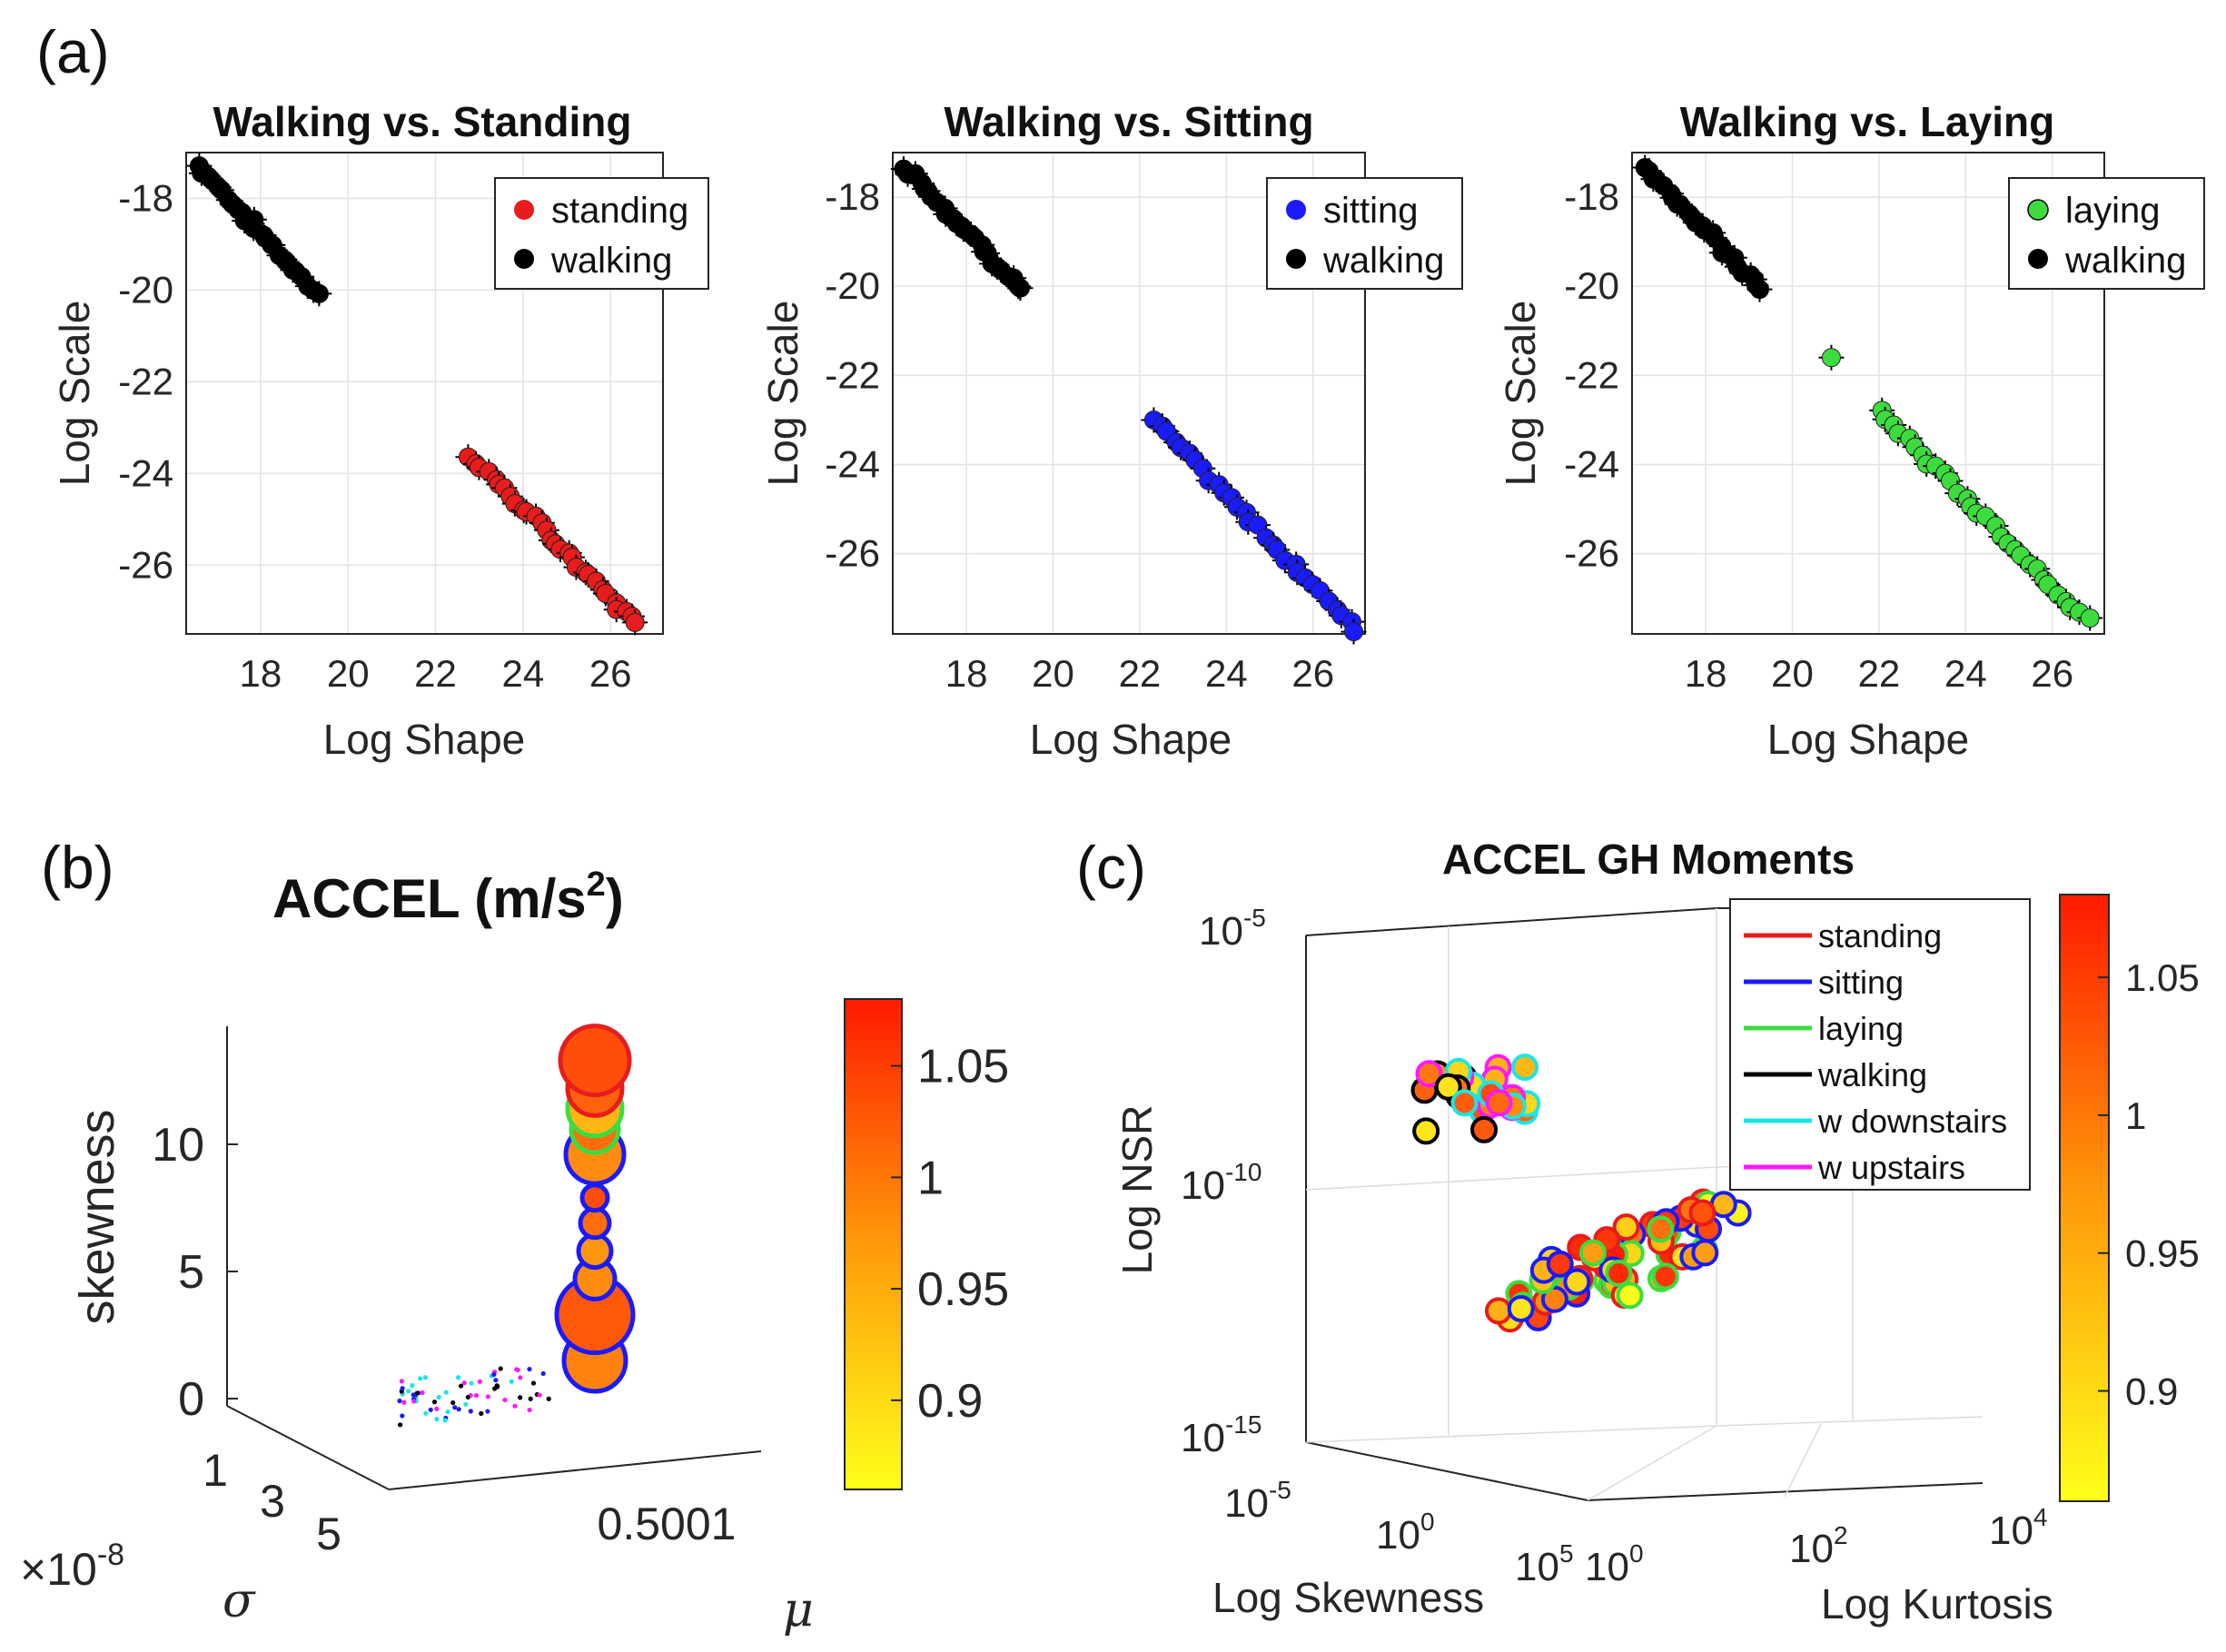 The width and height of the screenshot is (2226, 1652). I want to click on legend-label: sitting, so click(1861, 982).